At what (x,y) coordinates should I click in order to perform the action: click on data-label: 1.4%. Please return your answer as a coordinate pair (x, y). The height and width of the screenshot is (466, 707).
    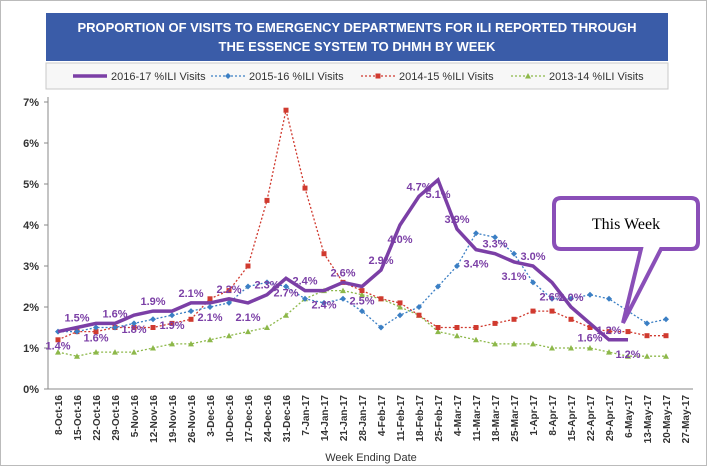
    Looking at the image, I should click on (57, 347).